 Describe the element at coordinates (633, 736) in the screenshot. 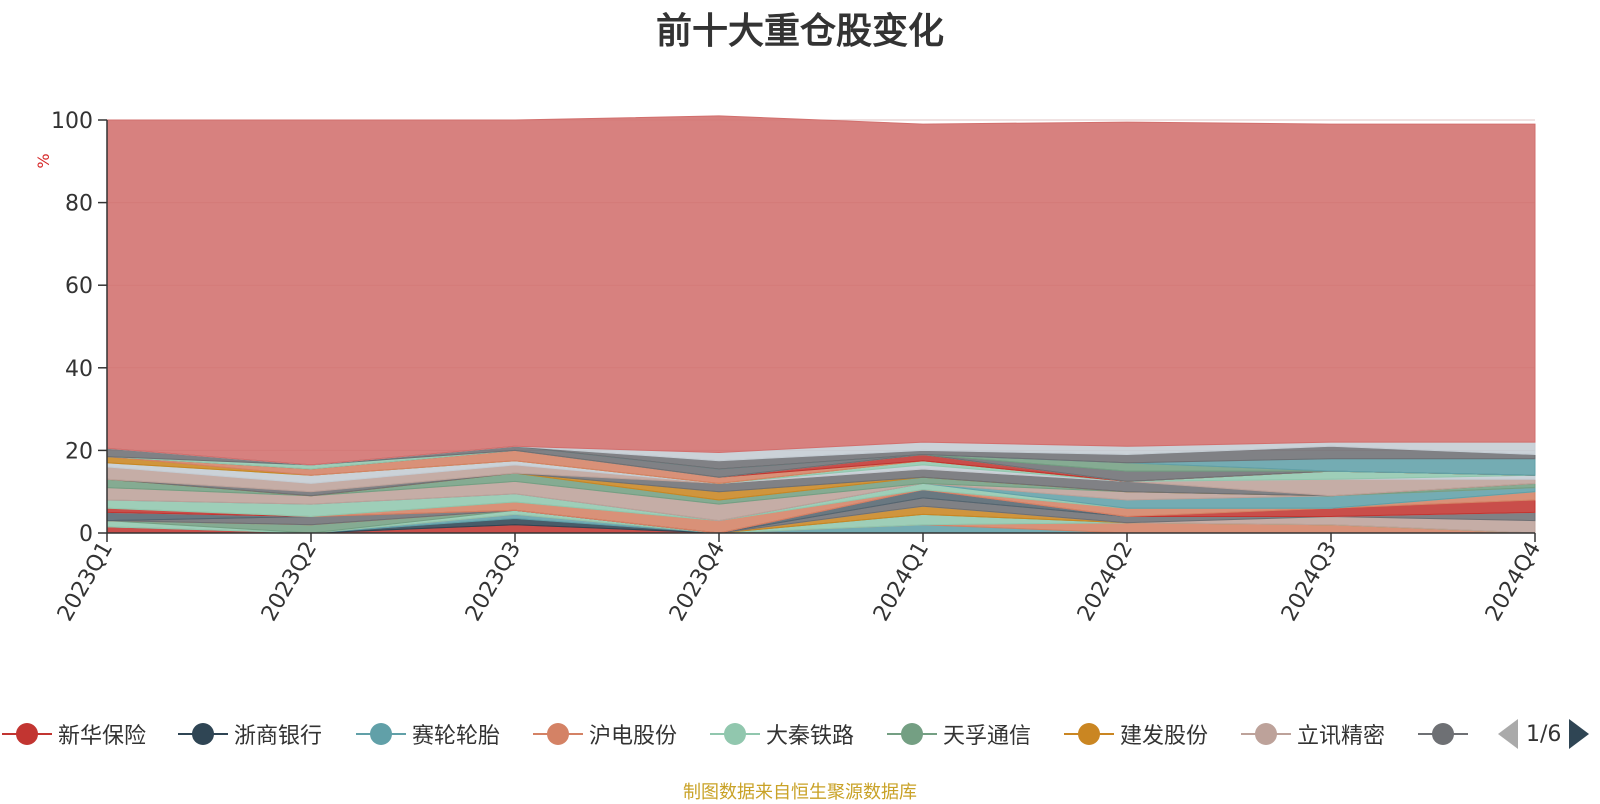

I see `legend-label: 沪电股份` at that location.